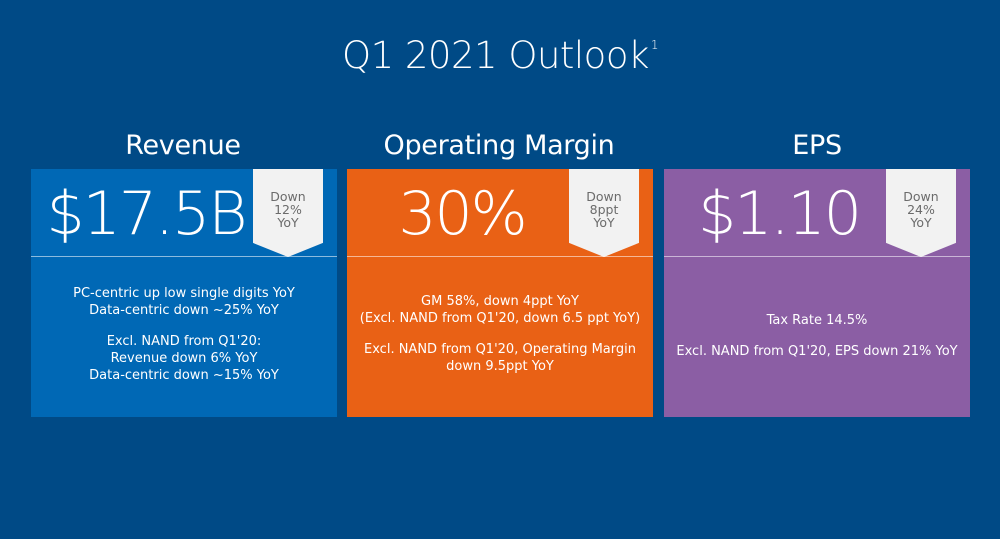 The image size is (1000, 539). I want to click on revenue-detail-4: Revenue down 6% YoY, so click(184, 358).